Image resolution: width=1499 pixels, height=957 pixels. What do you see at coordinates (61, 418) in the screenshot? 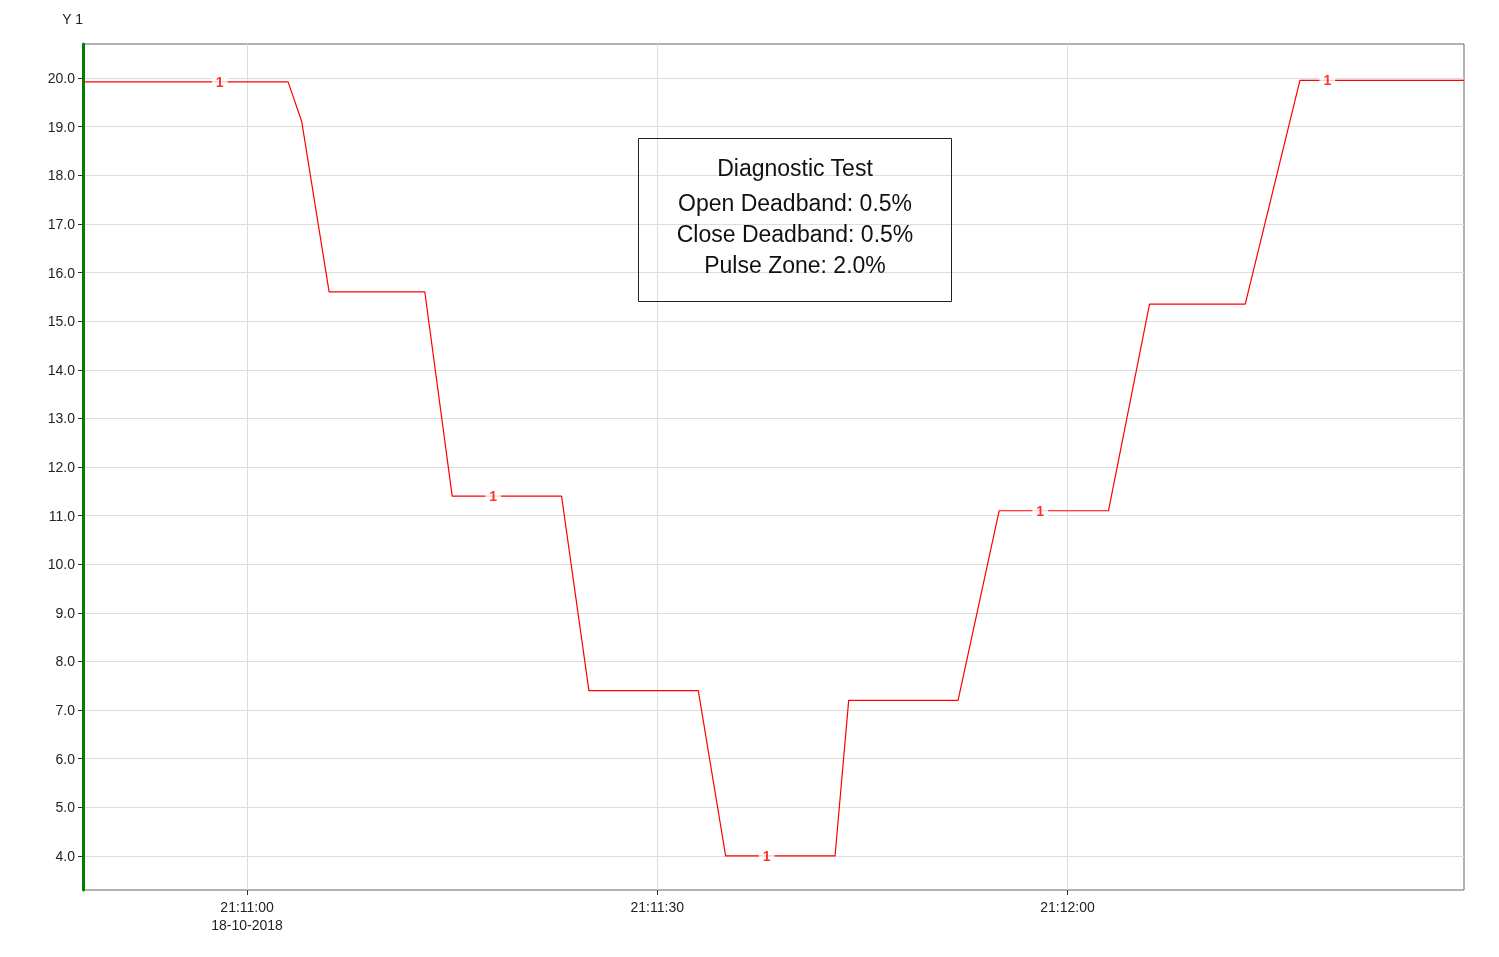
I see `y-tick-label: 13.0` at bounding box center [61, 418].